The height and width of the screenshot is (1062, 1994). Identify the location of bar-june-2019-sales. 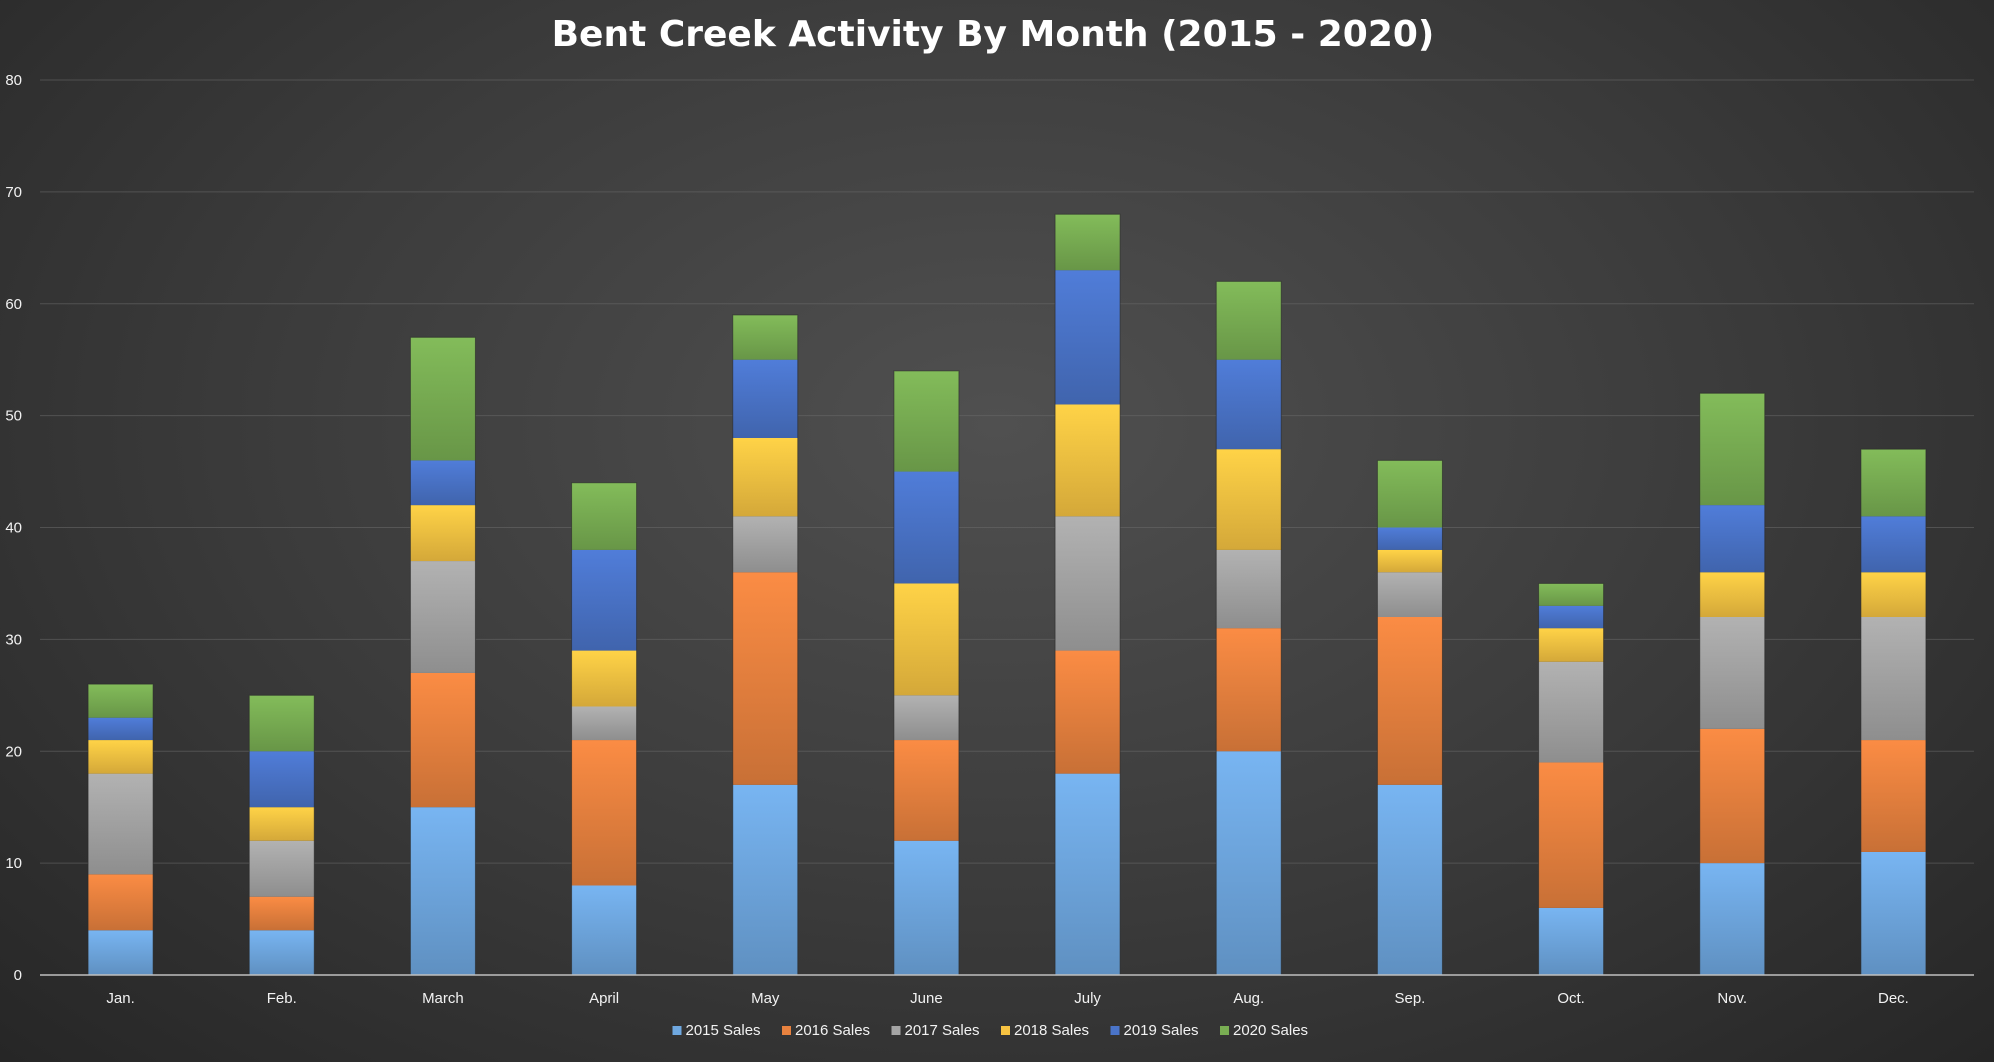
(926, 527).